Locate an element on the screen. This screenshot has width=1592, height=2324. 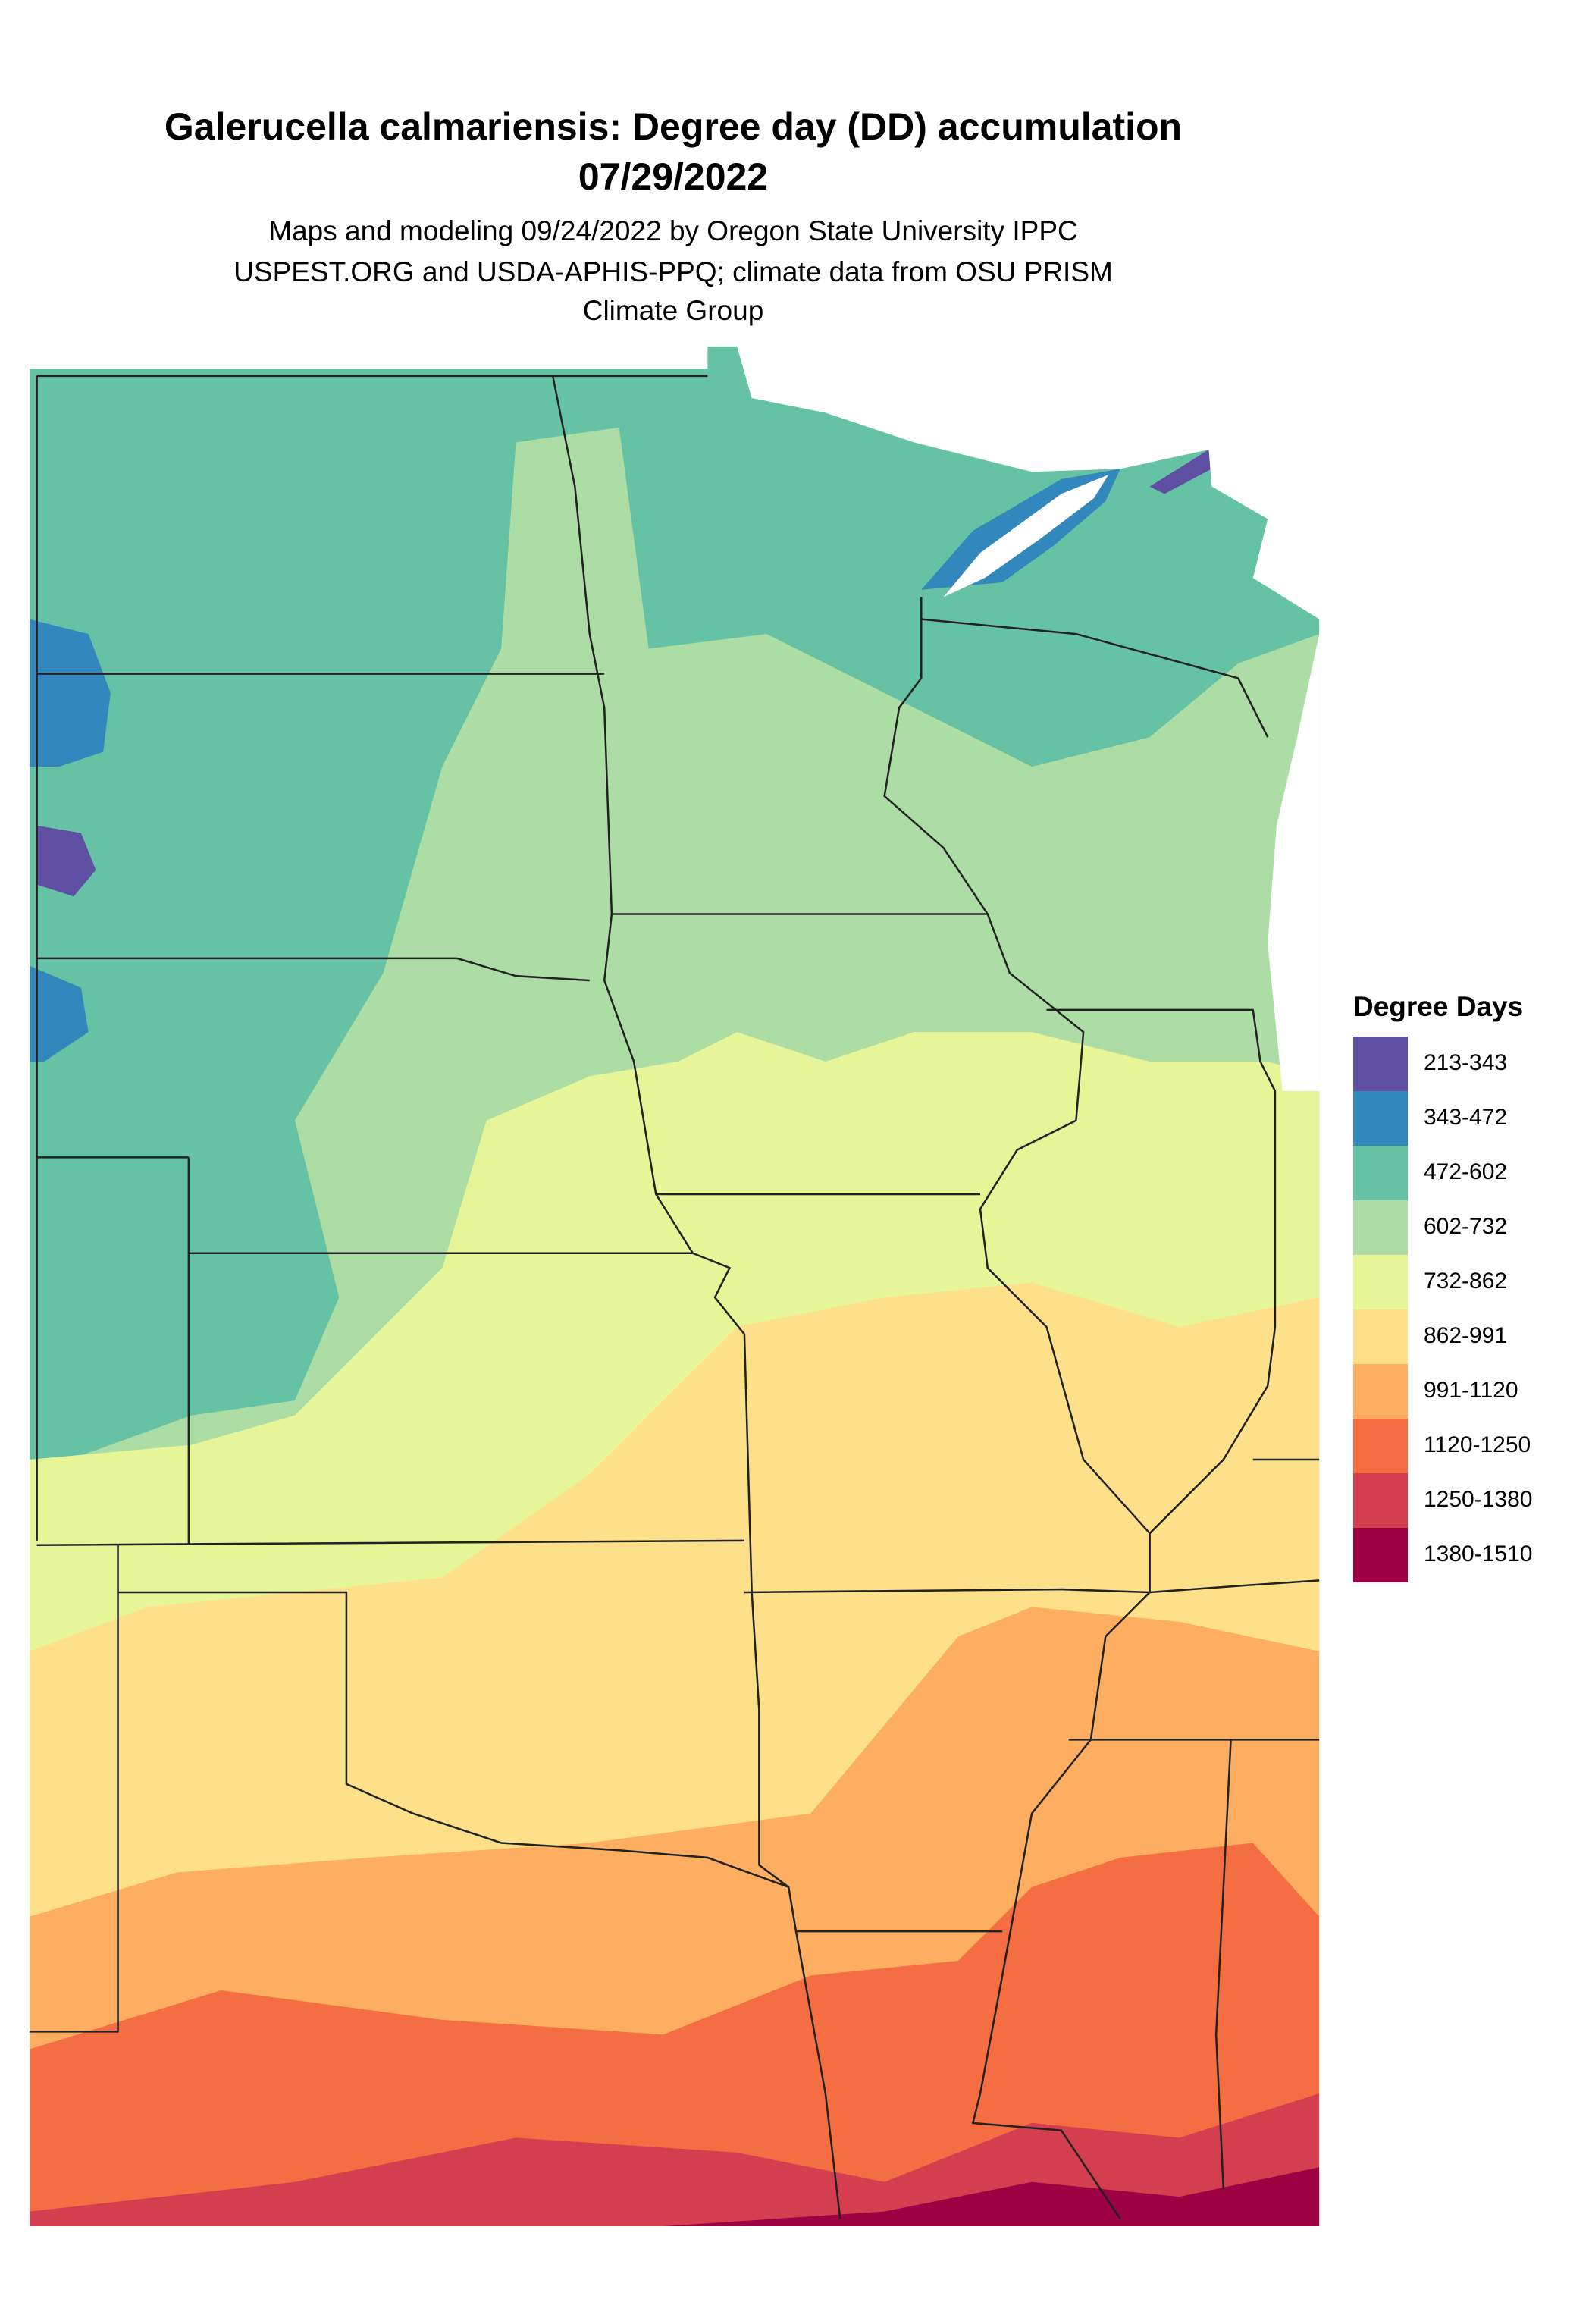
legend-label: 472-602 is located at coordinates (1465, 1171).